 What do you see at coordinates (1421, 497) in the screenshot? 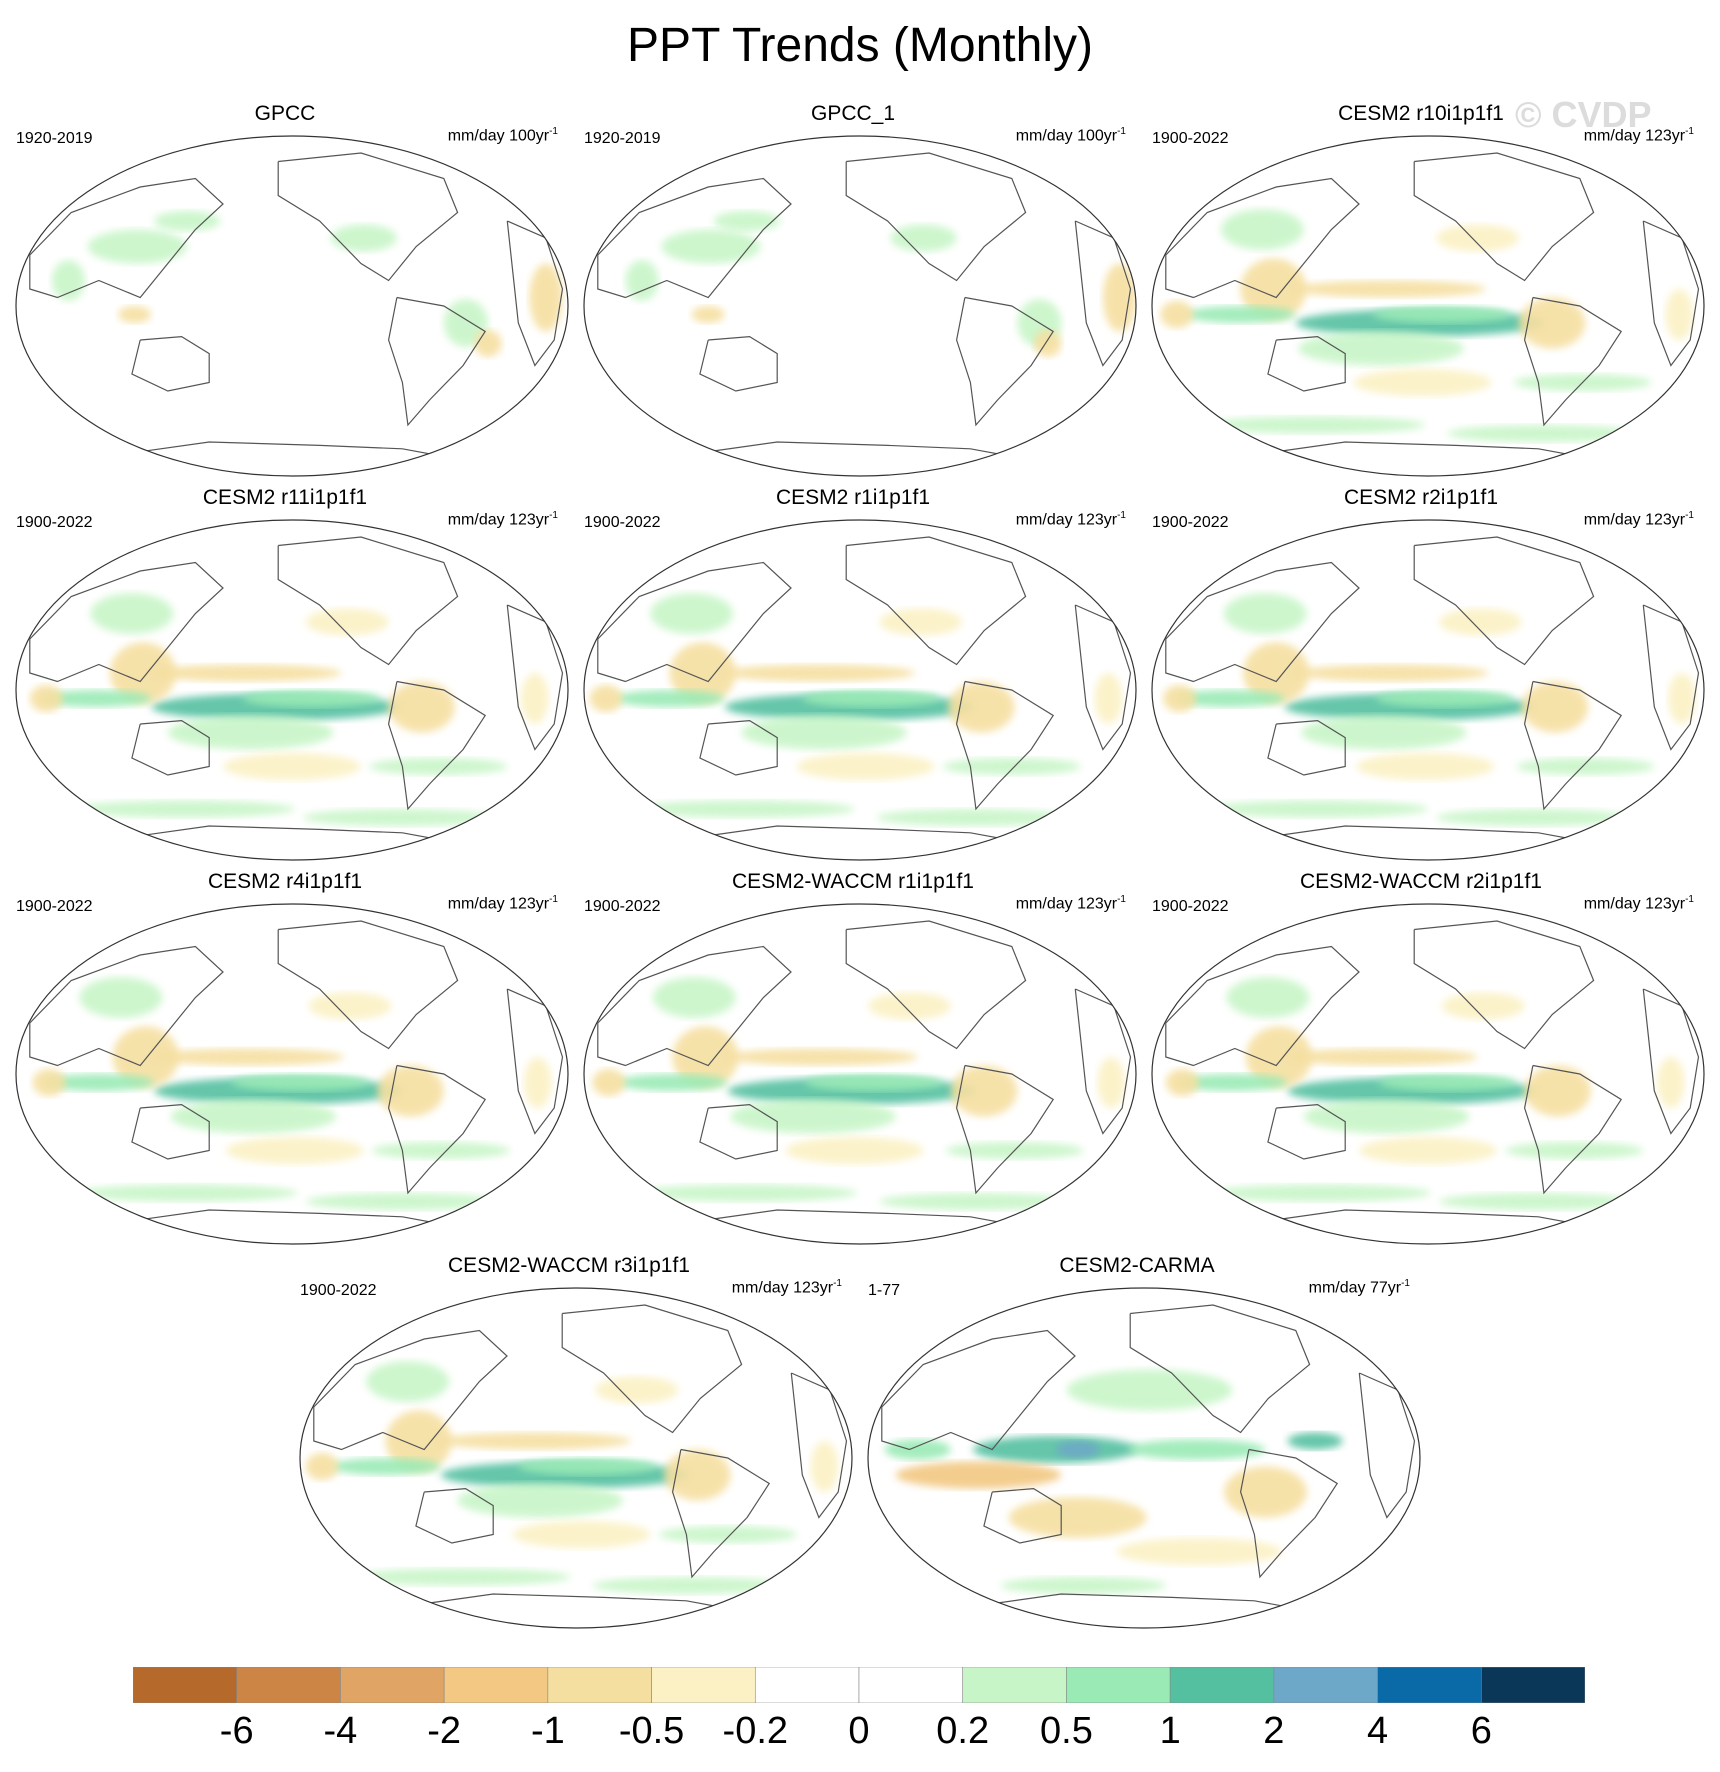
I see `panel-title: CESM2 r2i1p1f1` at bounding box center [1421, 497].